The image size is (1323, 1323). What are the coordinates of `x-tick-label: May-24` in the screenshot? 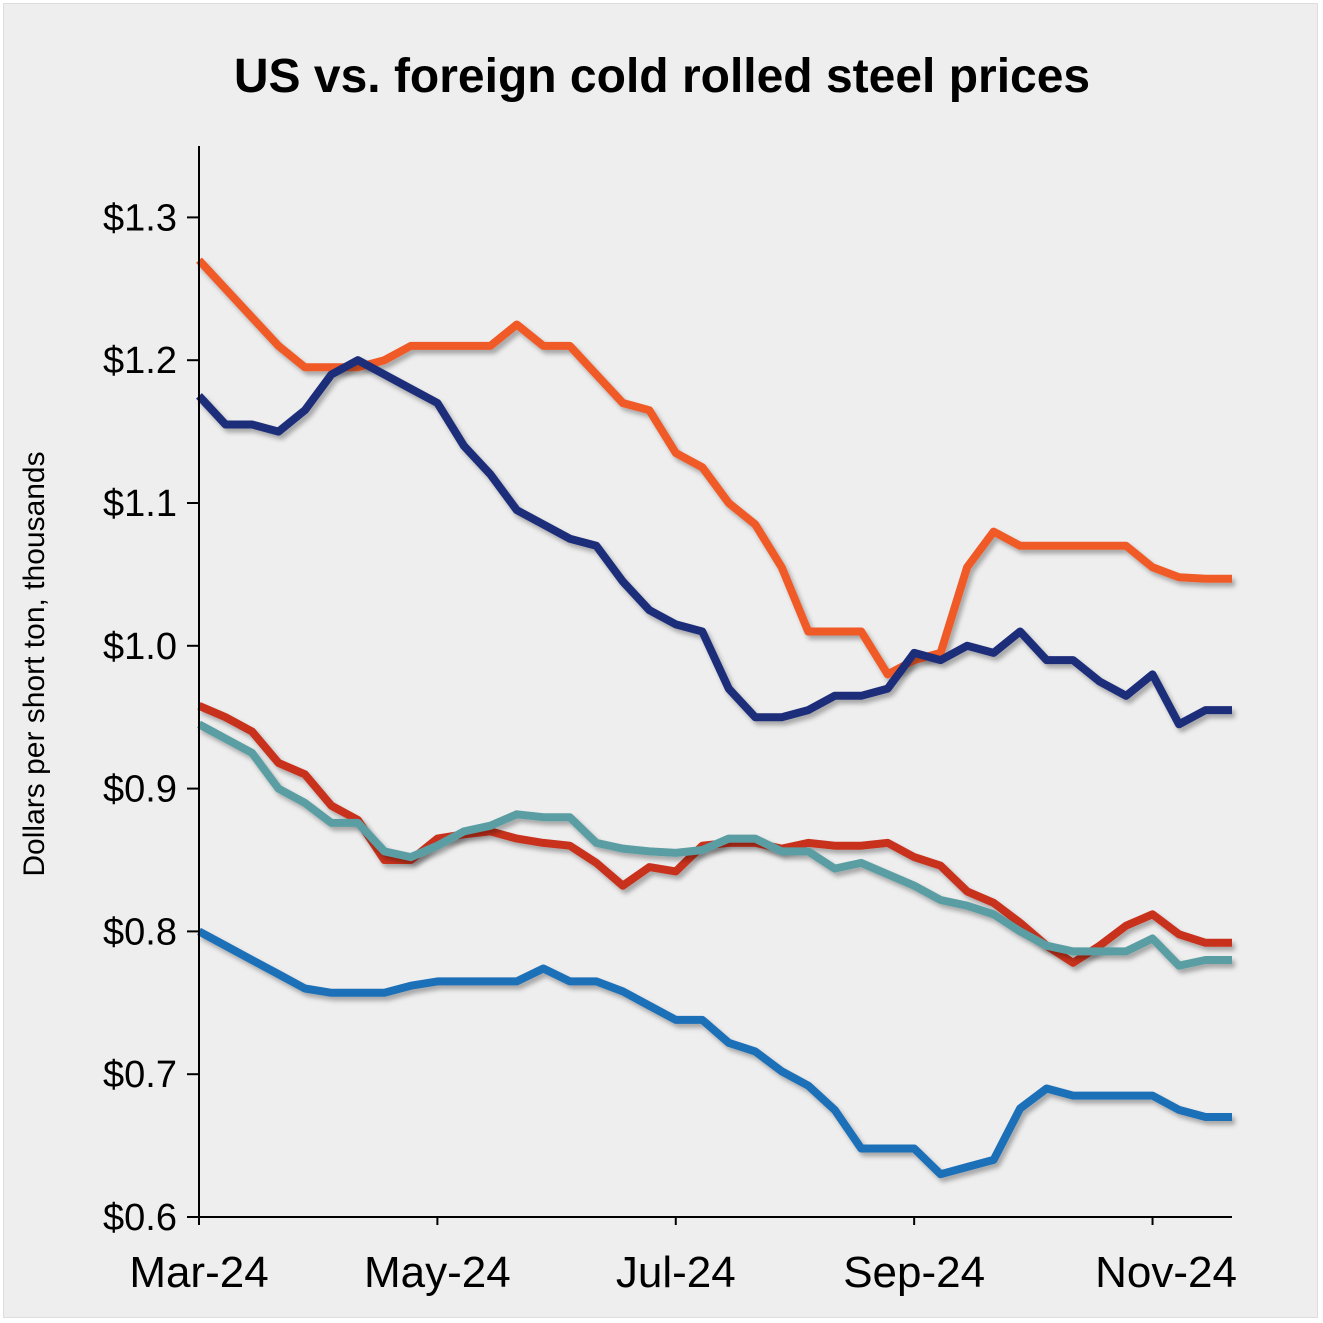 It's located at (437, 1272).